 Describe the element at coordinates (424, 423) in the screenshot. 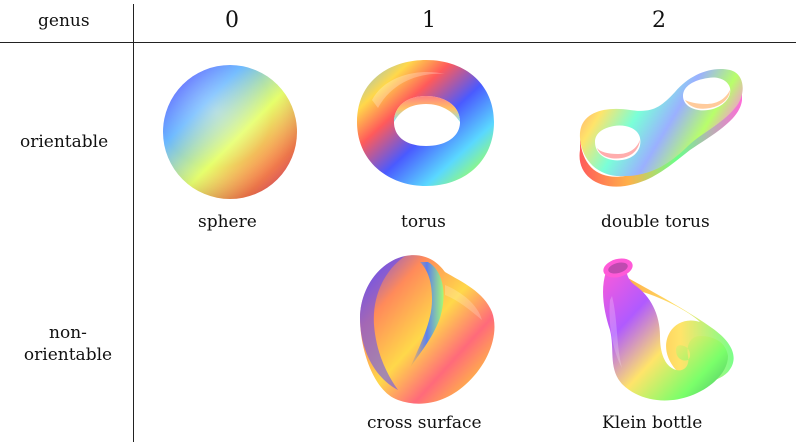

I see `caption-cross-surface: cross surface` at that location.